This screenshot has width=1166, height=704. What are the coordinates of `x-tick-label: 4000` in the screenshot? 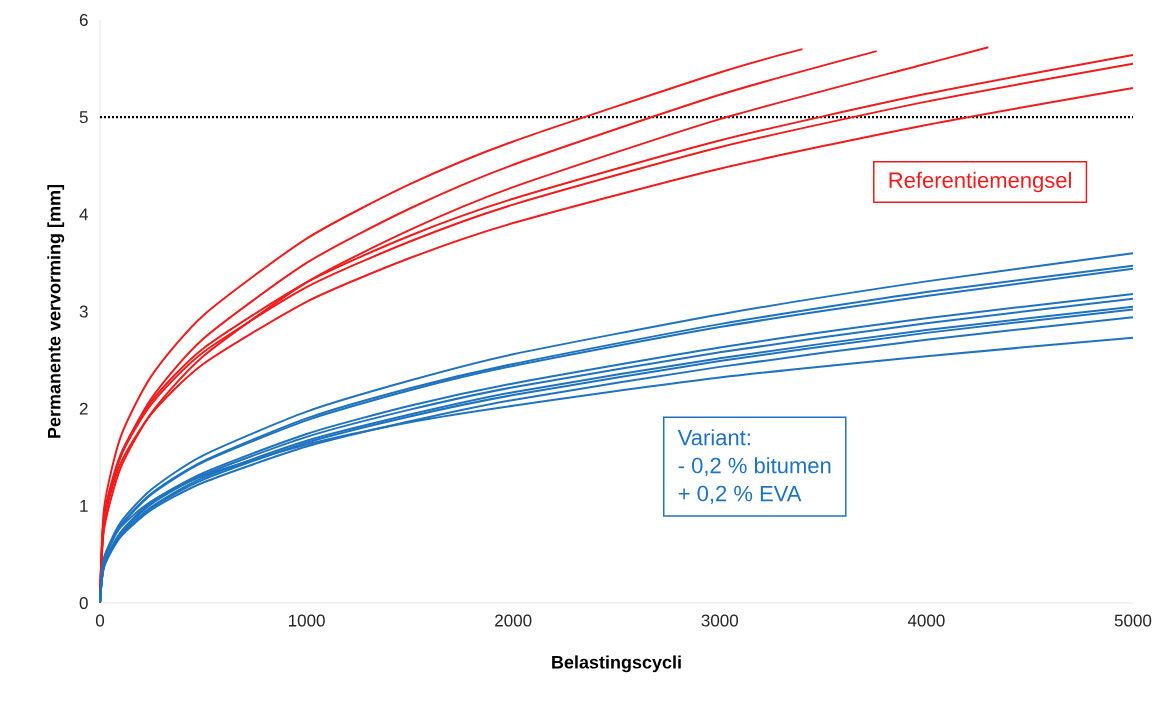 It's located at (926, 620).